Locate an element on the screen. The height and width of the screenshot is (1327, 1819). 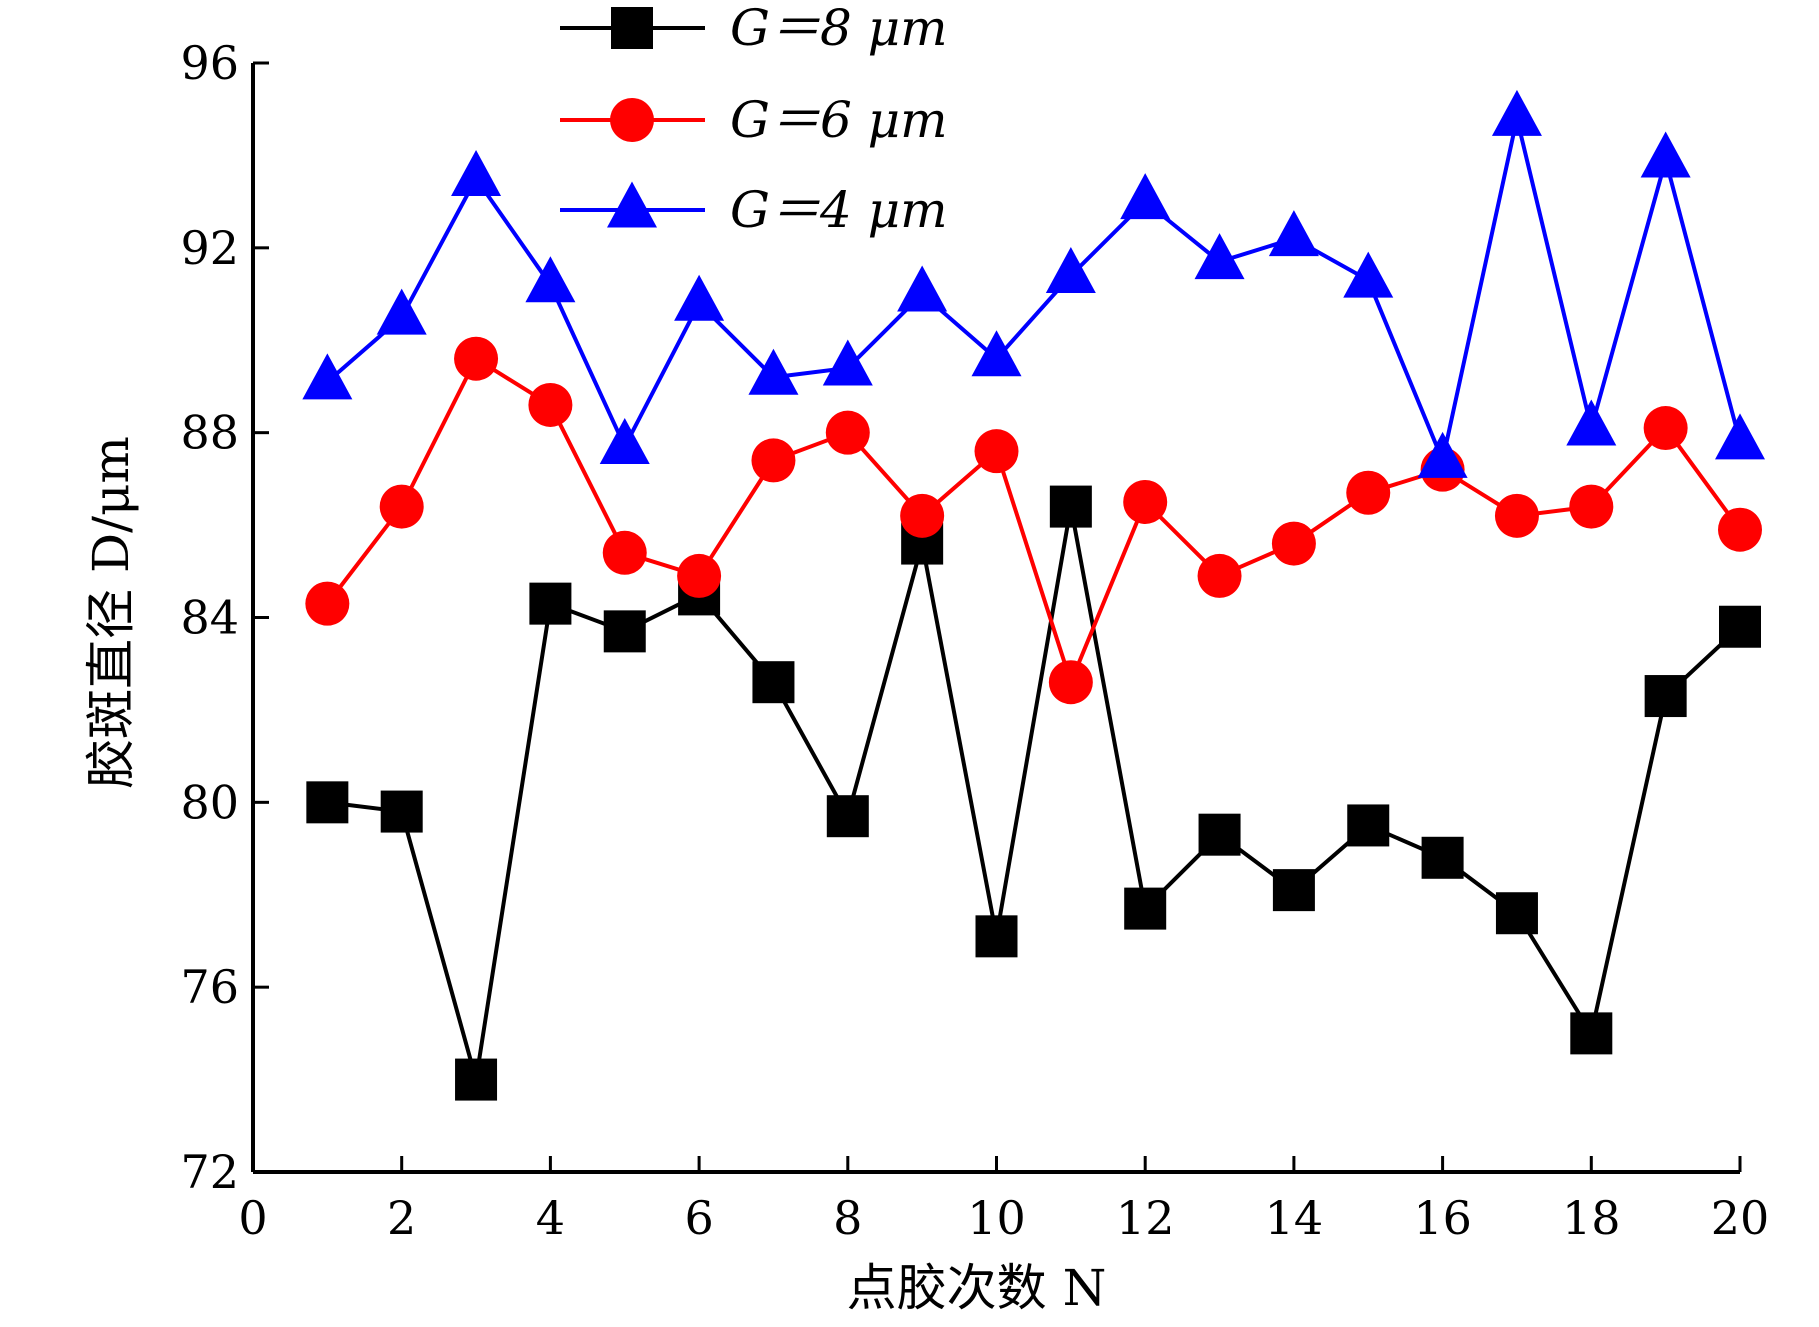
legend: G＝8 μm G＝6 μm G＝4 μm is located at coordinates (754, 119).